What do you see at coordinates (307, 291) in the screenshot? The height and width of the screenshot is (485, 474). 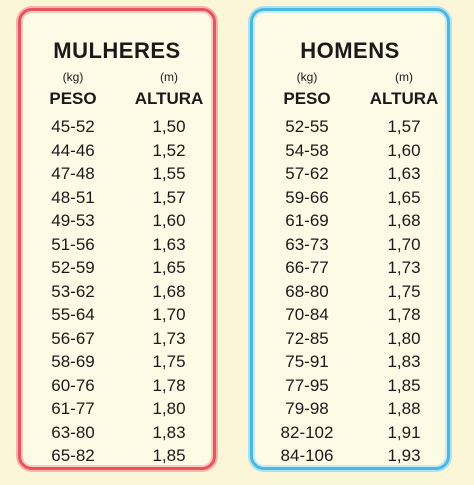 I see `peso-cell: 68-80` at bounding box center [307, 291].